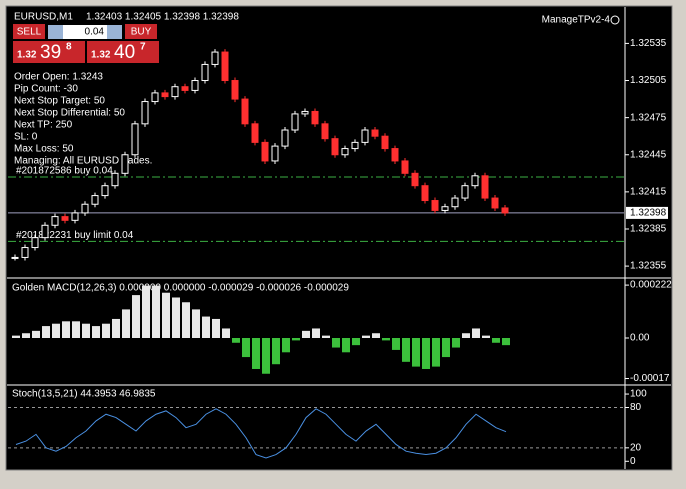  Describe the element at coordinates (648, 43) in the screenshot. I see `y-tick-label: 1.32535` at that location.